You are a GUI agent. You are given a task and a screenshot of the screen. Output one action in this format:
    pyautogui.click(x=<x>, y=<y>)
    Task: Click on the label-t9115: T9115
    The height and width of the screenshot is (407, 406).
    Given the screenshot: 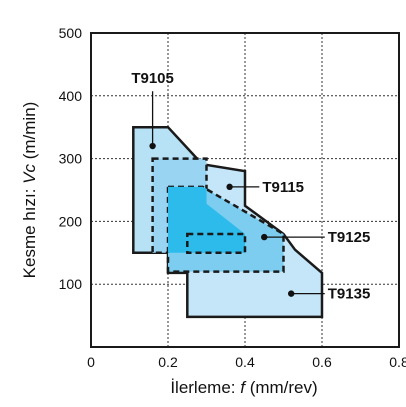 What is the action you would take?
    pyautogui.click(x=283, y=187)
    